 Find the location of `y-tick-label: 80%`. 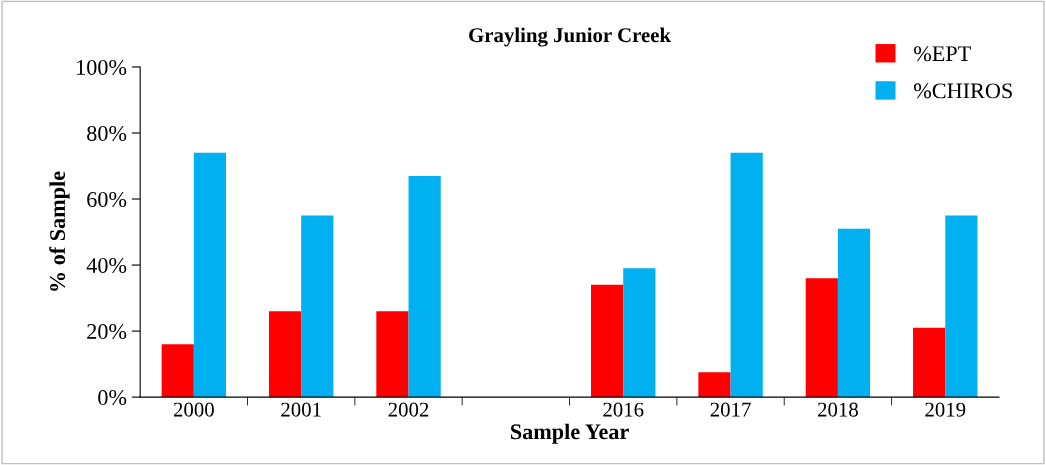

y-tick-label: 80% is located at coordinates (107, 133).